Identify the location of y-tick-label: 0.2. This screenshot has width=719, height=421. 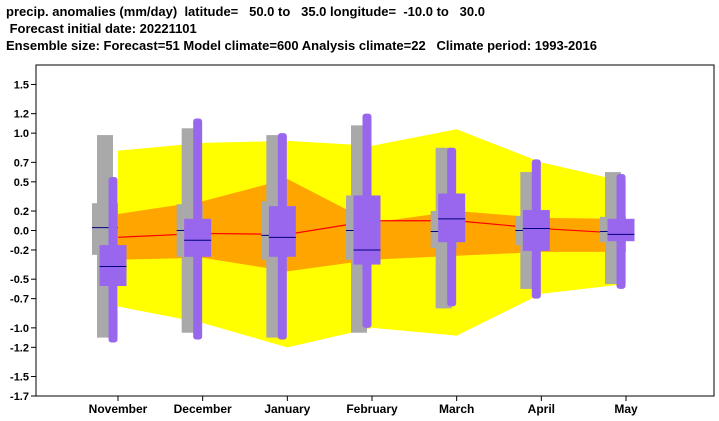
(21, 212).